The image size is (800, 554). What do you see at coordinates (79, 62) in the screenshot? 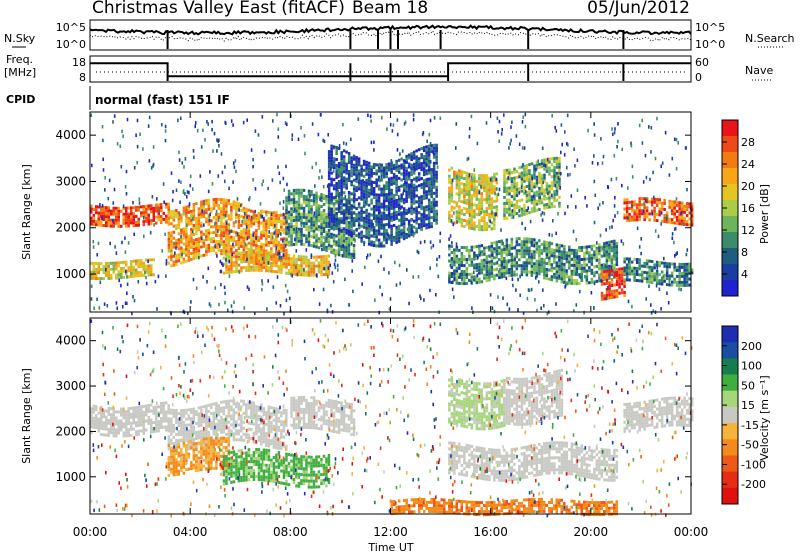
I see `freq-tick-high: 18` at bounding box center [79, 62].